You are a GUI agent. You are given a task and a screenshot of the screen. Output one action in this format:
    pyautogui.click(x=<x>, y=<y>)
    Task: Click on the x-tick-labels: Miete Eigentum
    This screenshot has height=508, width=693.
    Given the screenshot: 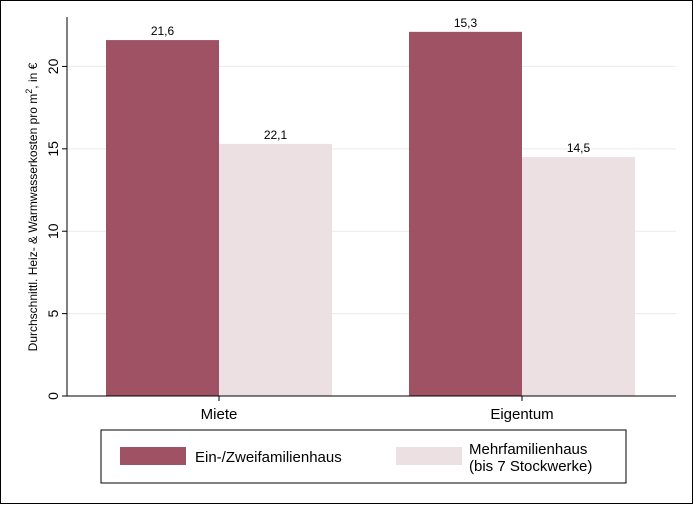 What is the action you would take?
    pyautogui.click(x=377, y=409)
    